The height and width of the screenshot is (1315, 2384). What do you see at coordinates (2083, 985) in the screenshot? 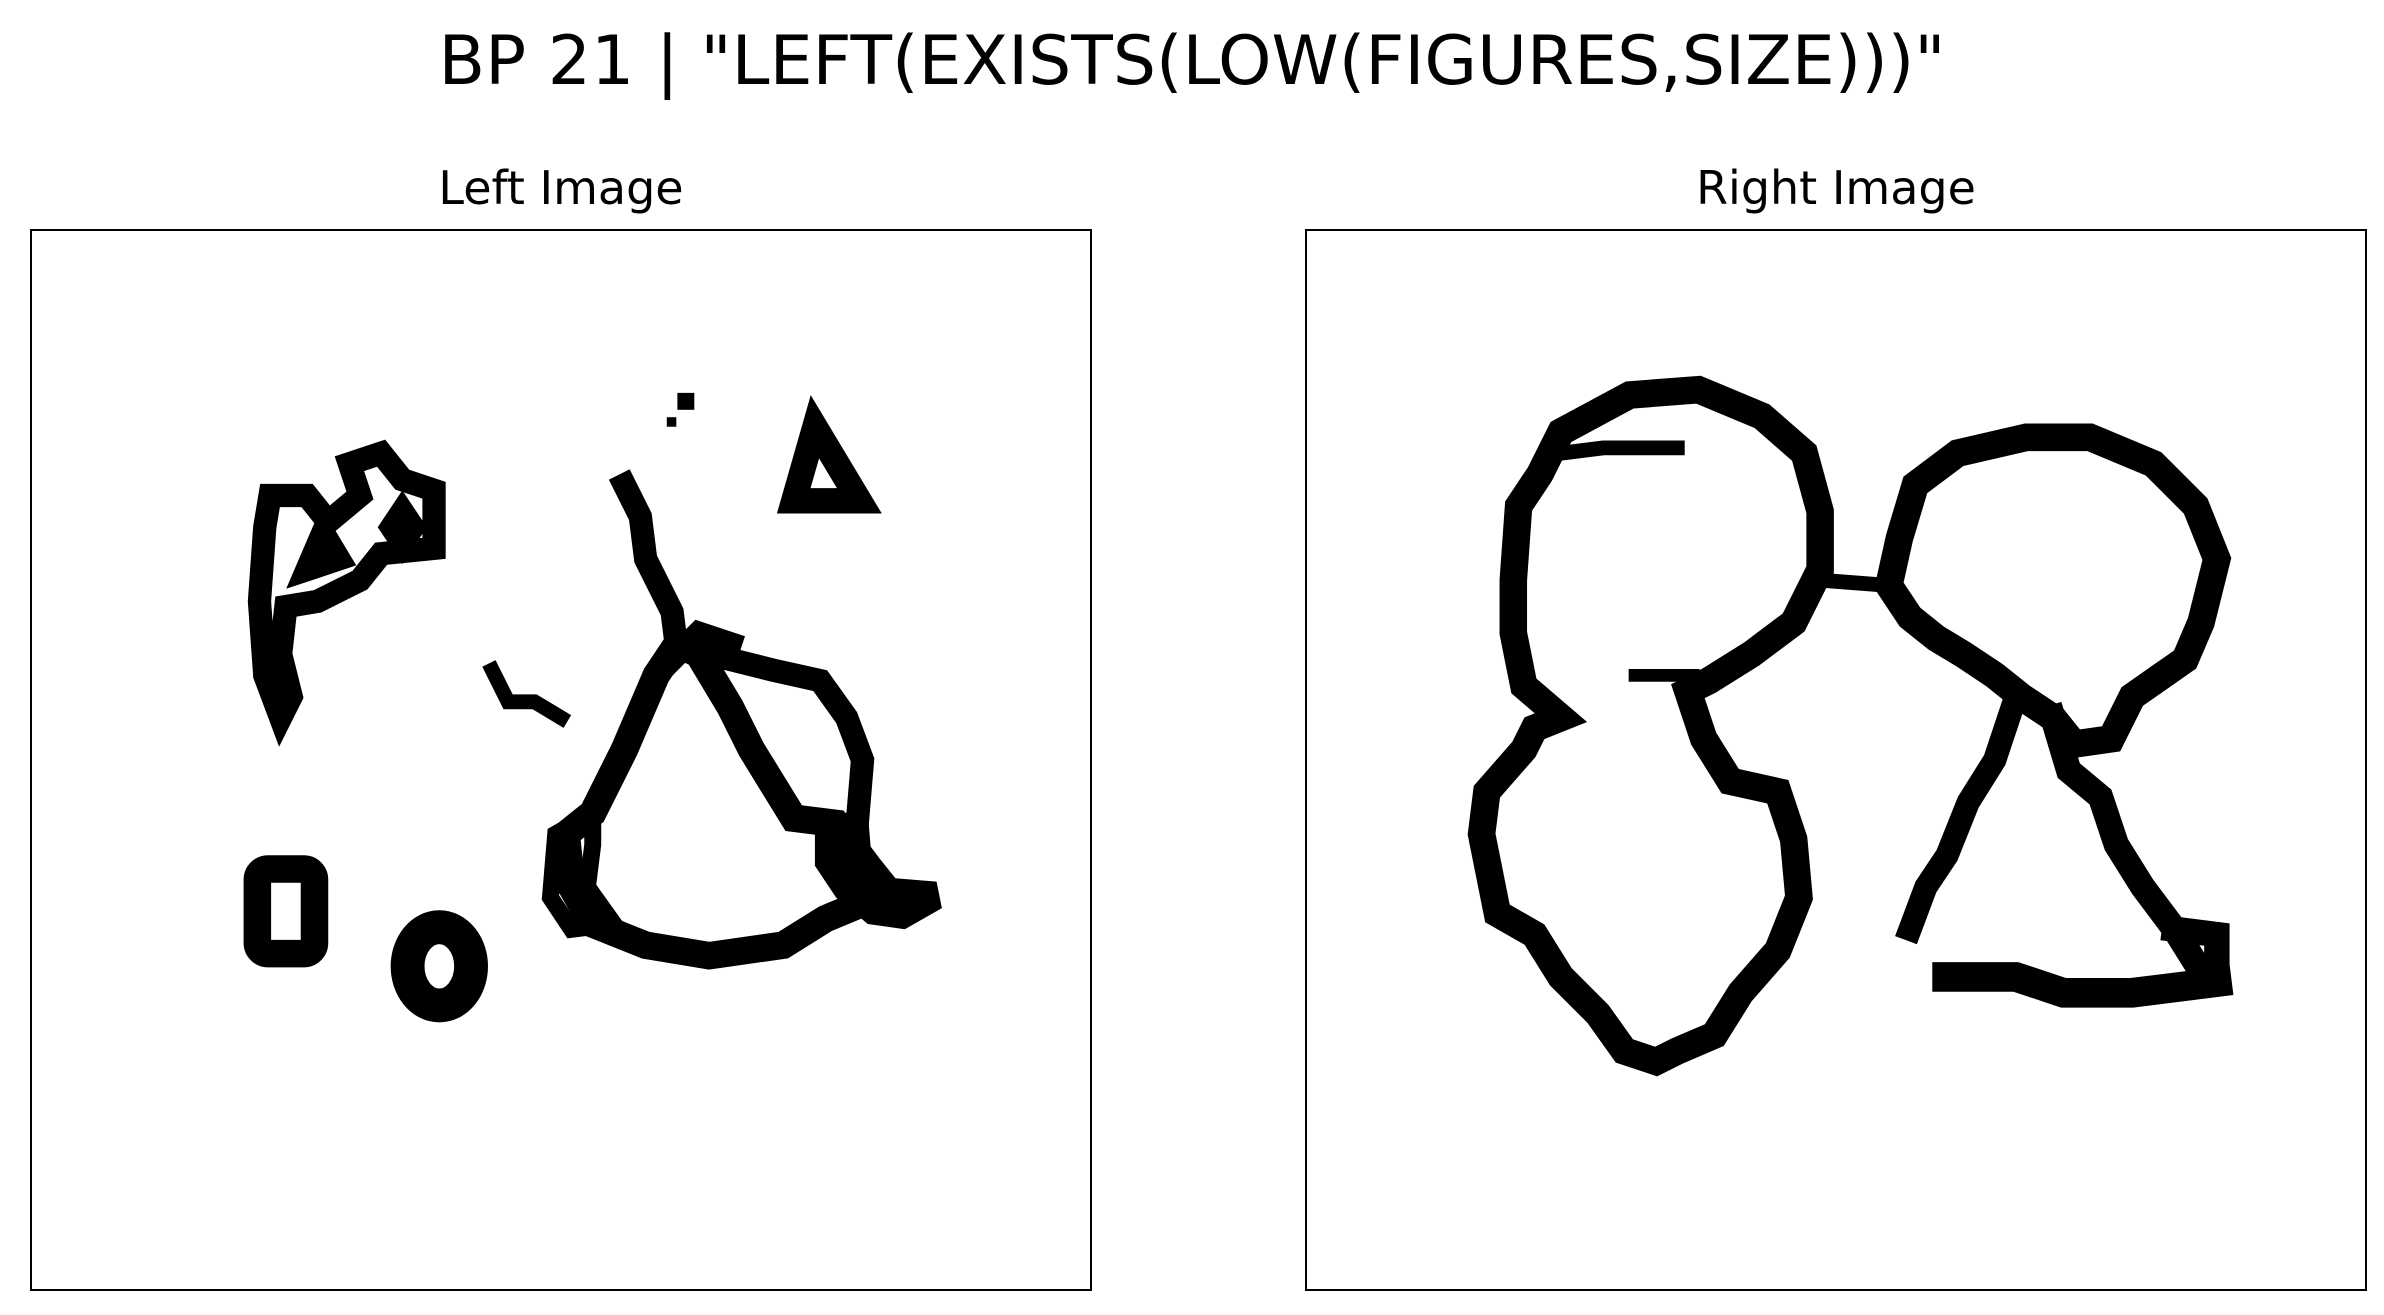
I see `right-triangle-base` at bounding box center [2083, 985].